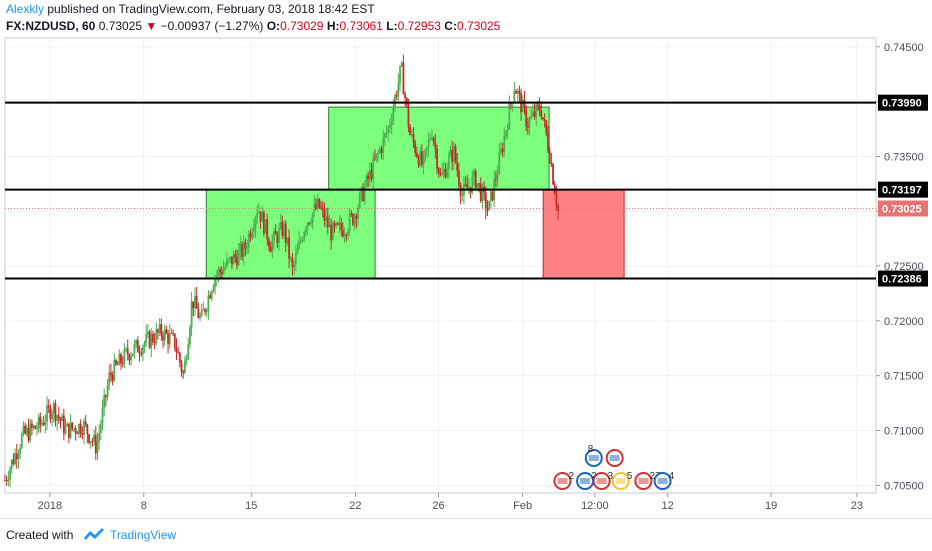  I want to click on level-badge, so click(903, 278).